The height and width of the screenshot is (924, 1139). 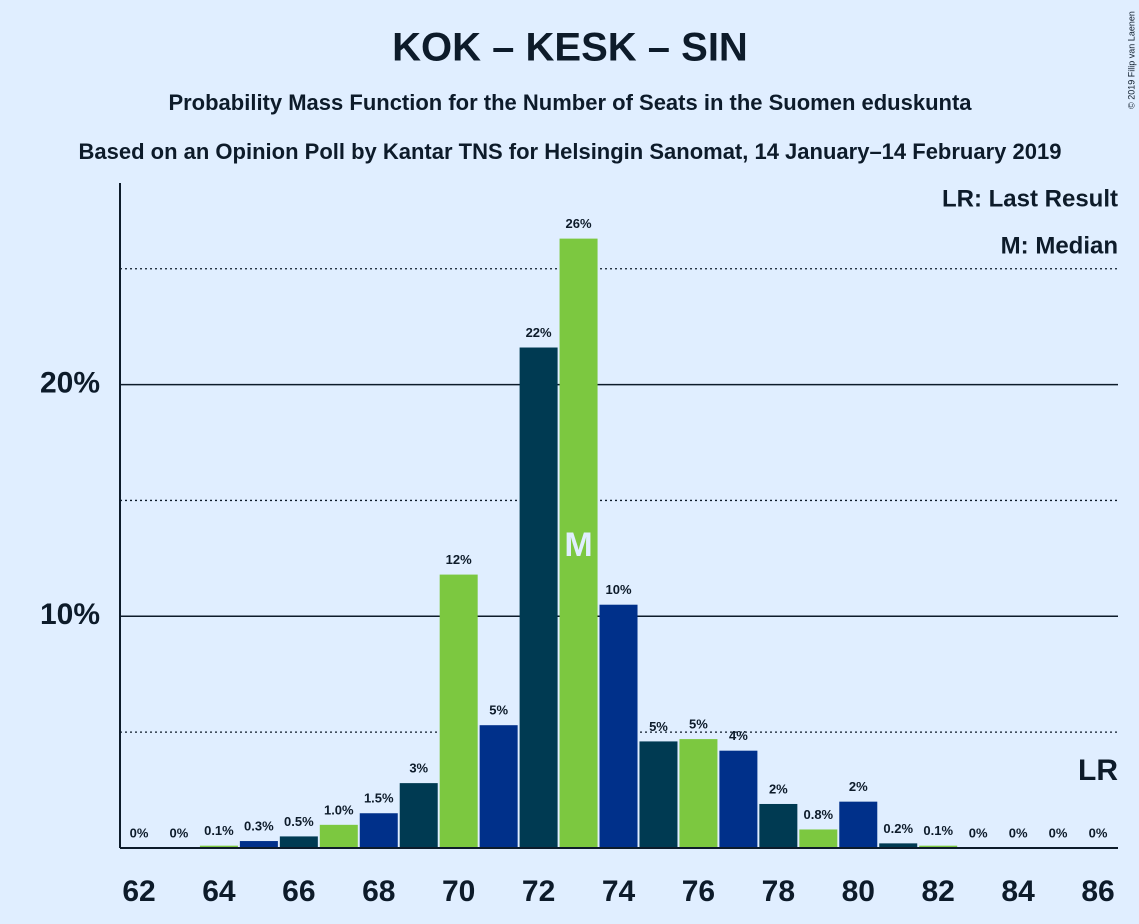 What do you see at coordinates (1131, 60) in the screenshot?
I see `copyright: © 2019 Filip van Laenen` at bounding box center [1131, 60].